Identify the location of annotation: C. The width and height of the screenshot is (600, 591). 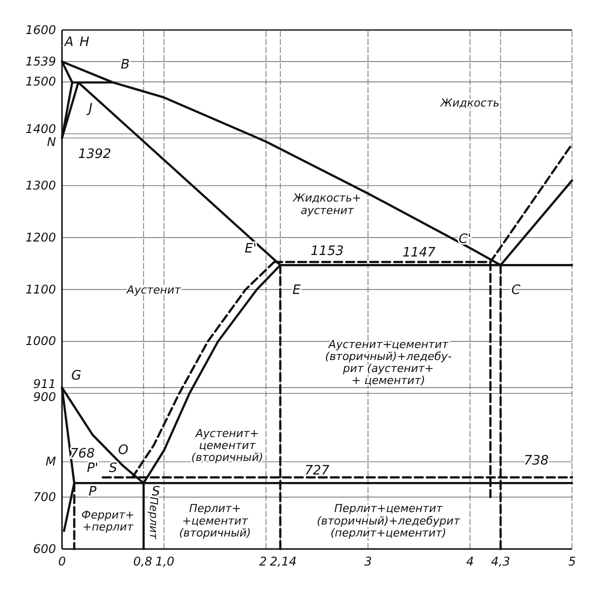
(516, 290).